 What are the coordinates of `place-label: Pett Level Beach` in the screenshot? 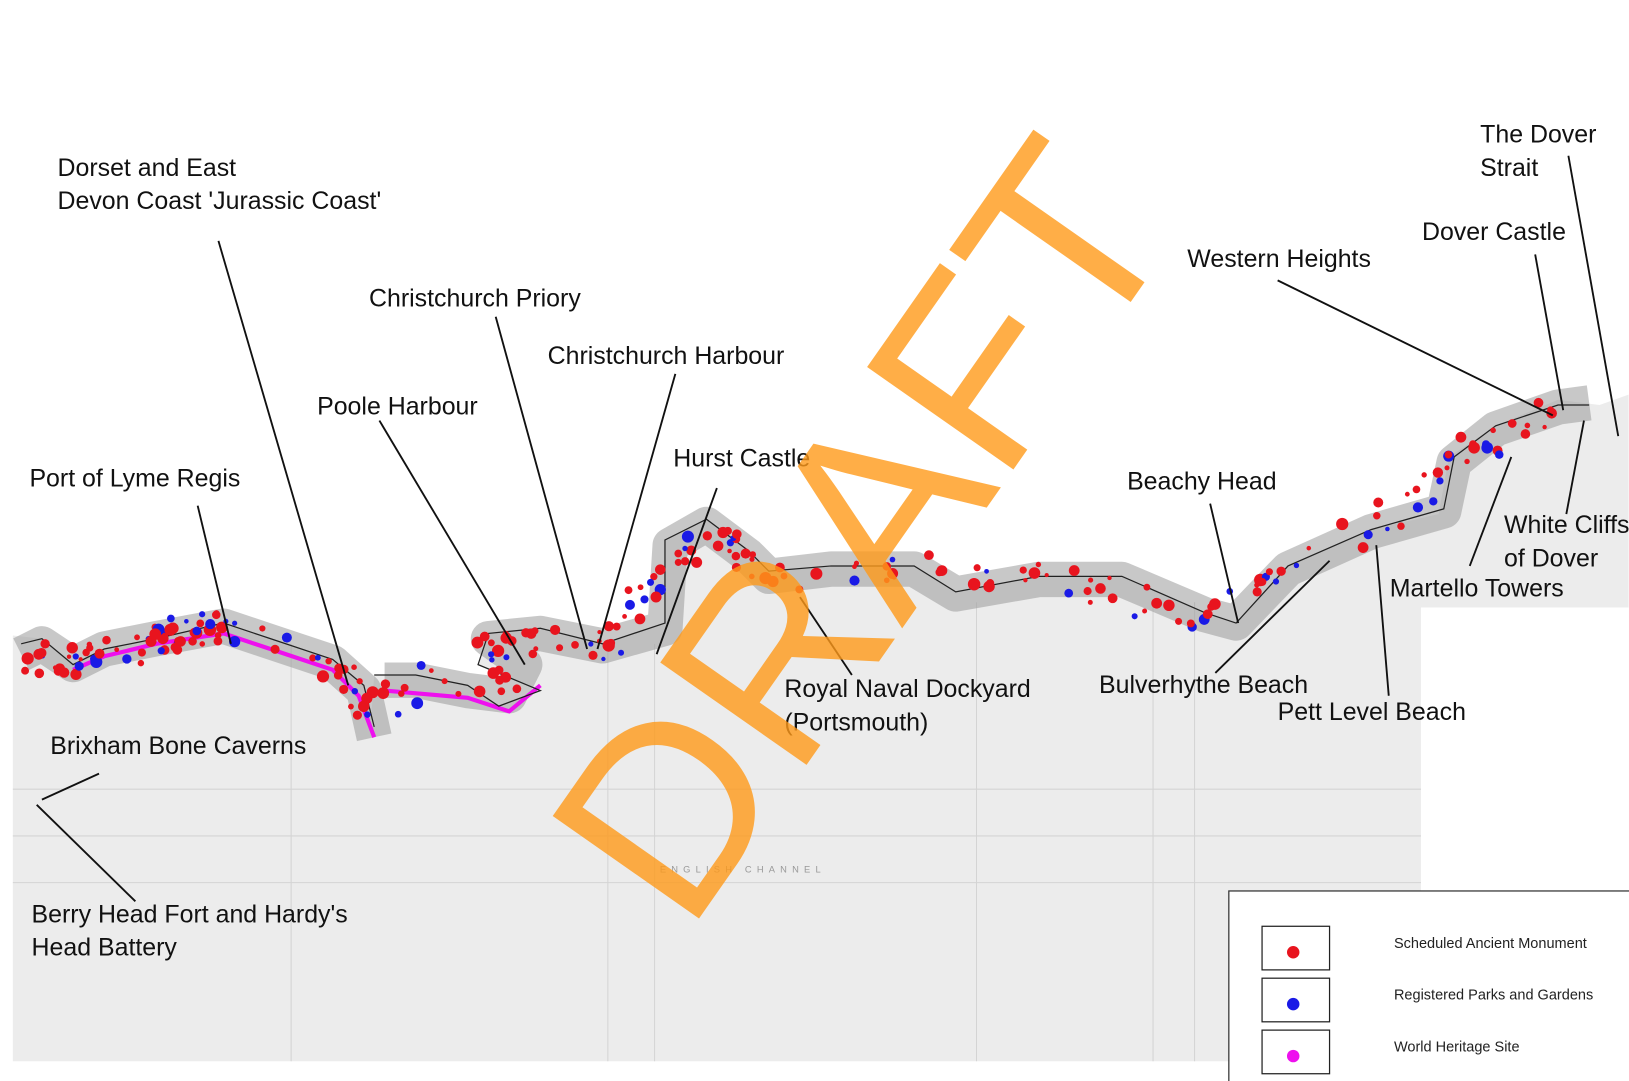 It's located at (1372, 712).